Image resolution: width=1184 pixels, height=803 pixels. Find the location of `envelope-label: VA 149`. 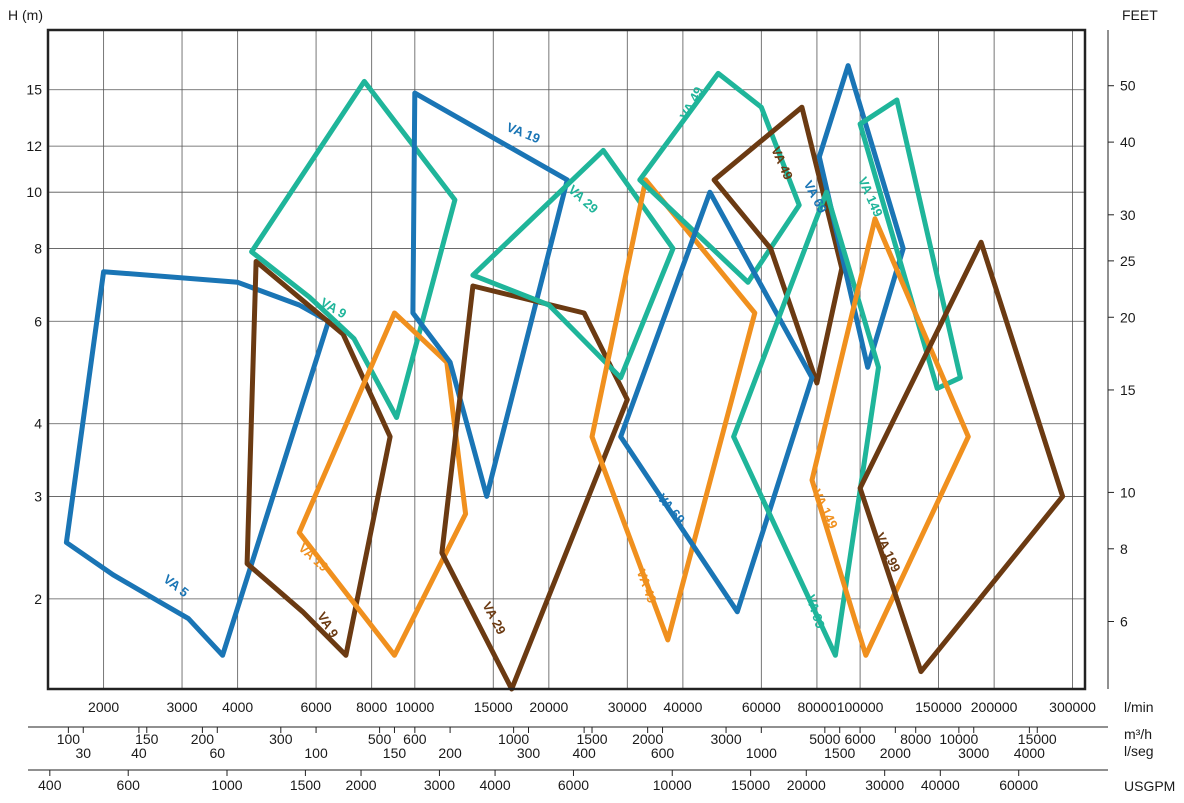

envelope-label: VA 149 is located at coordinates (825, 509).